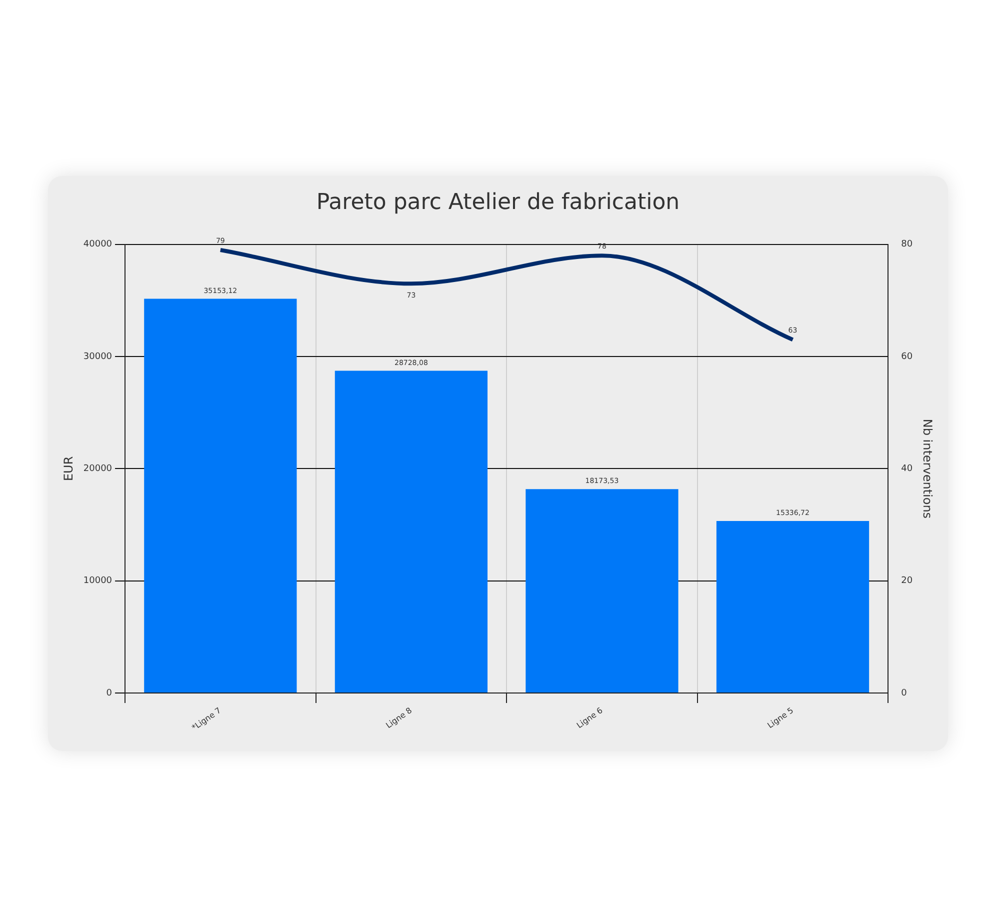  What do you see at coordinates (97, 245) in the screenshot?
I see `y-tick-label: 40000` at bounding box center [97, 245].